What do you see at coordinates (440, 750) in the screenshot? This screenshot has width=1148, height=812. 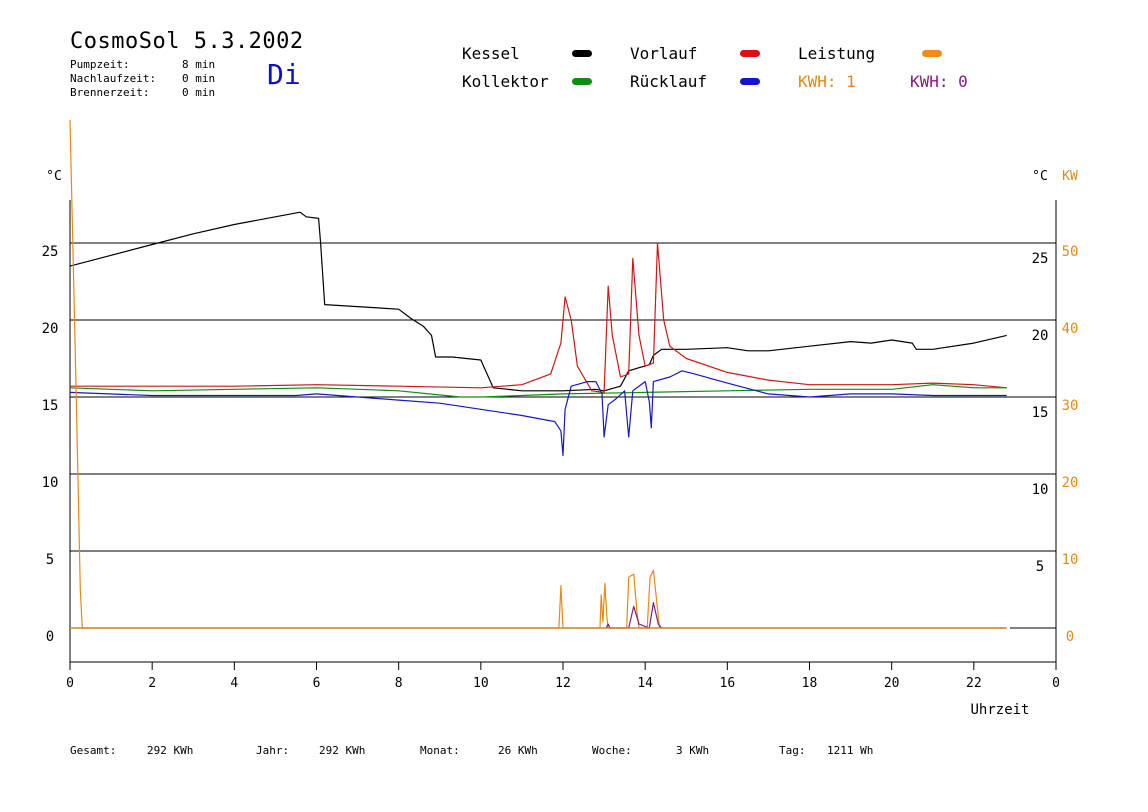 I see `footer-monat-label: Monat:` at bounding box center [440, 750].